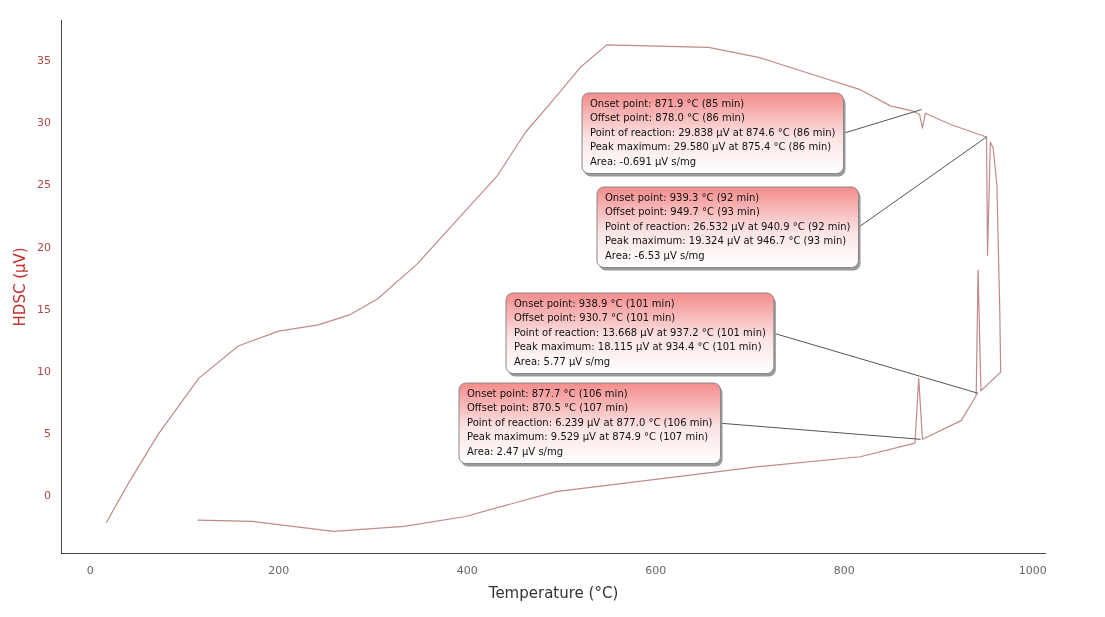 The width and height of the screenshot is (1105, 617). I want to click on y-tick-label: 20, so click(44, 247).